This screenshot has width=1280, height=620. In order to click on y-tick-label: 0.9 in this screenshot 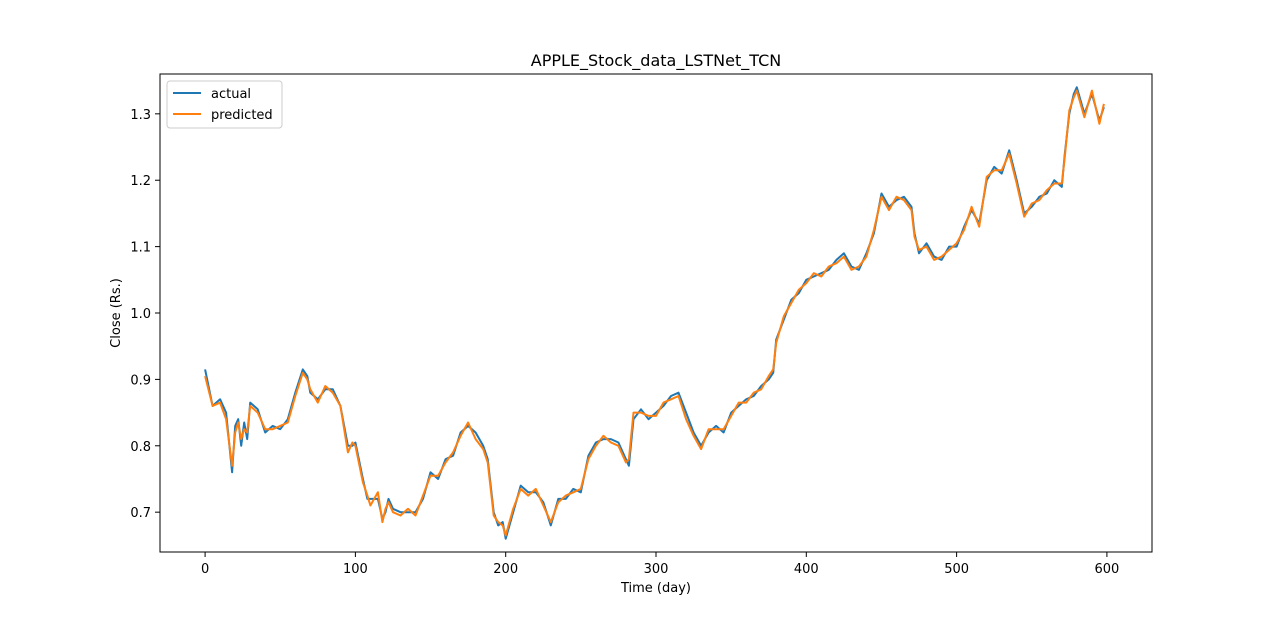, I will do `click(140, 380)`.